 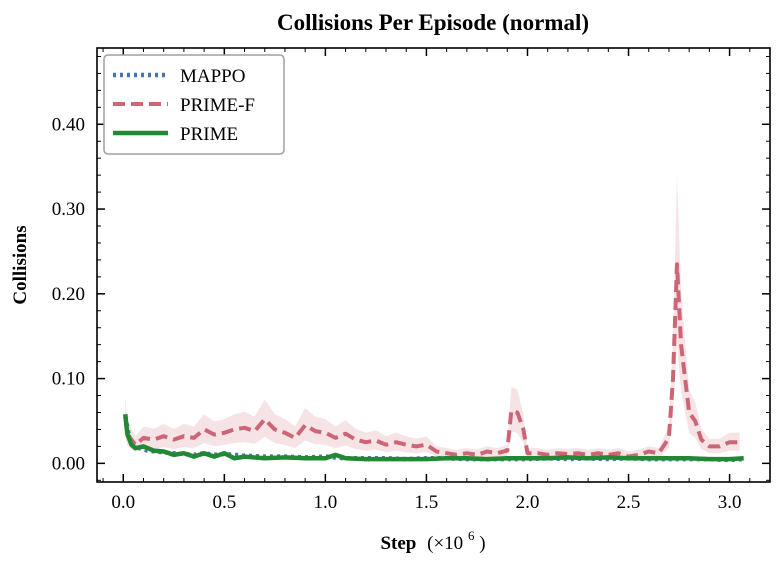 What do you see at coordinates (224, 502) in the screenshot?
I see `x-tick-label: 0.5` at bounding box center [224, 502].